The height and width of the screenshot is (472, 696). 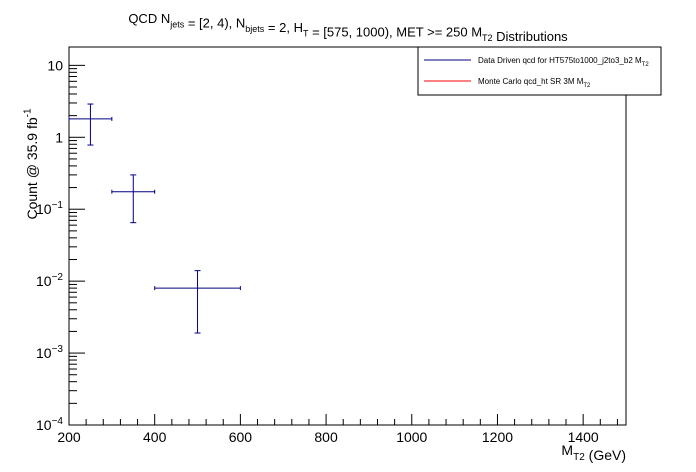 I want to click on y-tick-label: 10⁻¹, so click(x=49, y=208).